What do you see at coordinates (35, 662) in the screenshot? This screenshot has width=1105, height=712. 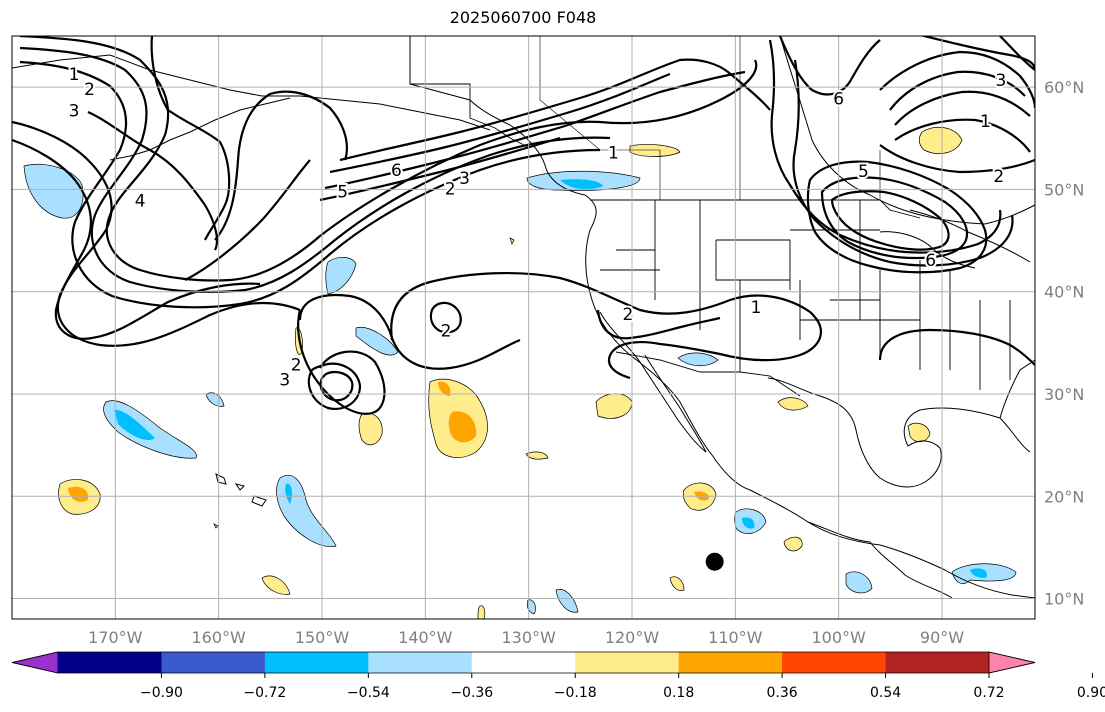 I see `colorbar-extend-low` at bounding box center [35, 662].